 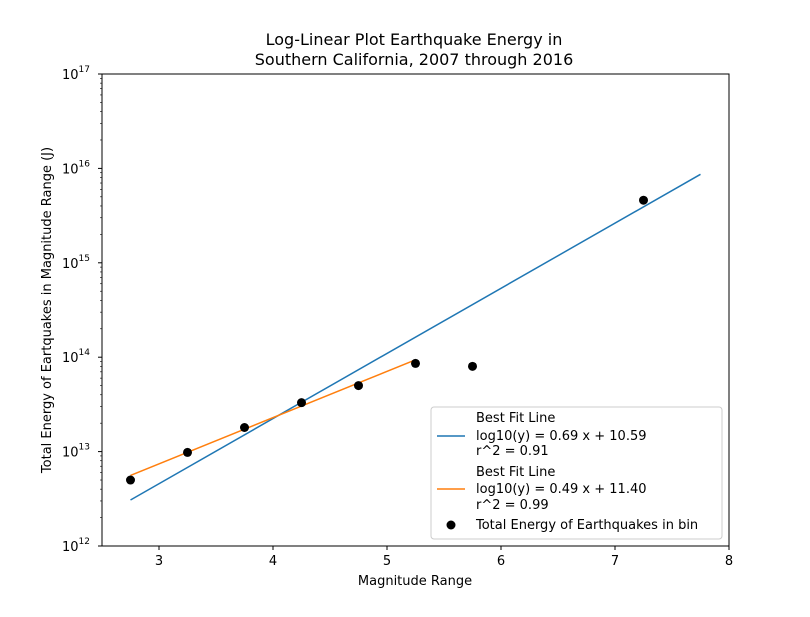 I want to click on x-tick-label: 3, so click(x=159, y=561).